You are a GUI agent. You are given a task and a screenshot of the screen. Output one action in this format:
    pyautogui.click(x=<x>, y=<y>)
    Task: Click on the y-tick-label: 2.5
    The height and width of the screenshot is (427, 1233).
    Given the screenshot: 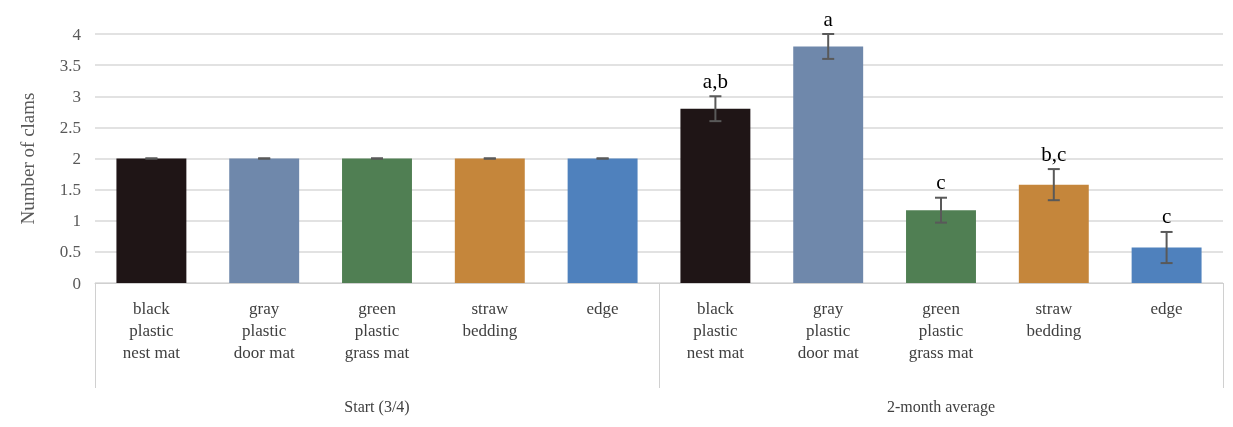 What is the action you would take?
    pyautogui.click(x=70, y=127)
    